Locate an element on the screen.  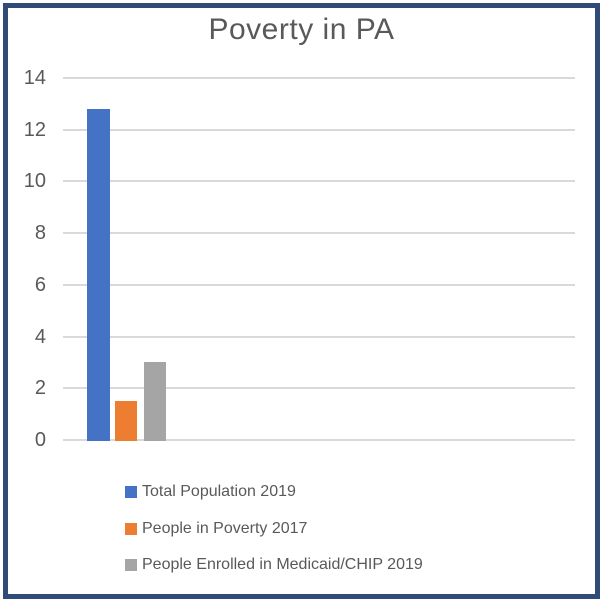
y-axis-tick-label-6: 6 is located at coordinates (40, 284).